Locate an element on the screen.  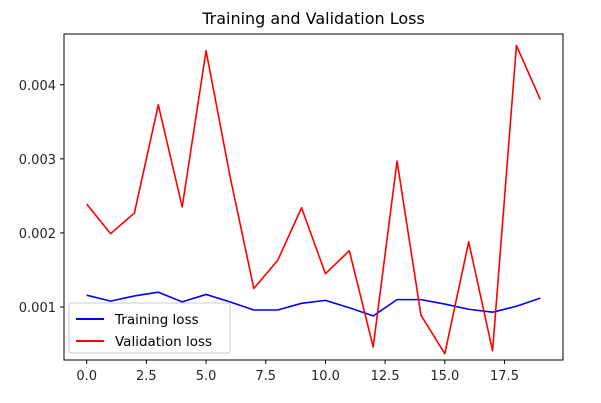
legend: Training loss Validation loss is located at coordinates (149, 328).